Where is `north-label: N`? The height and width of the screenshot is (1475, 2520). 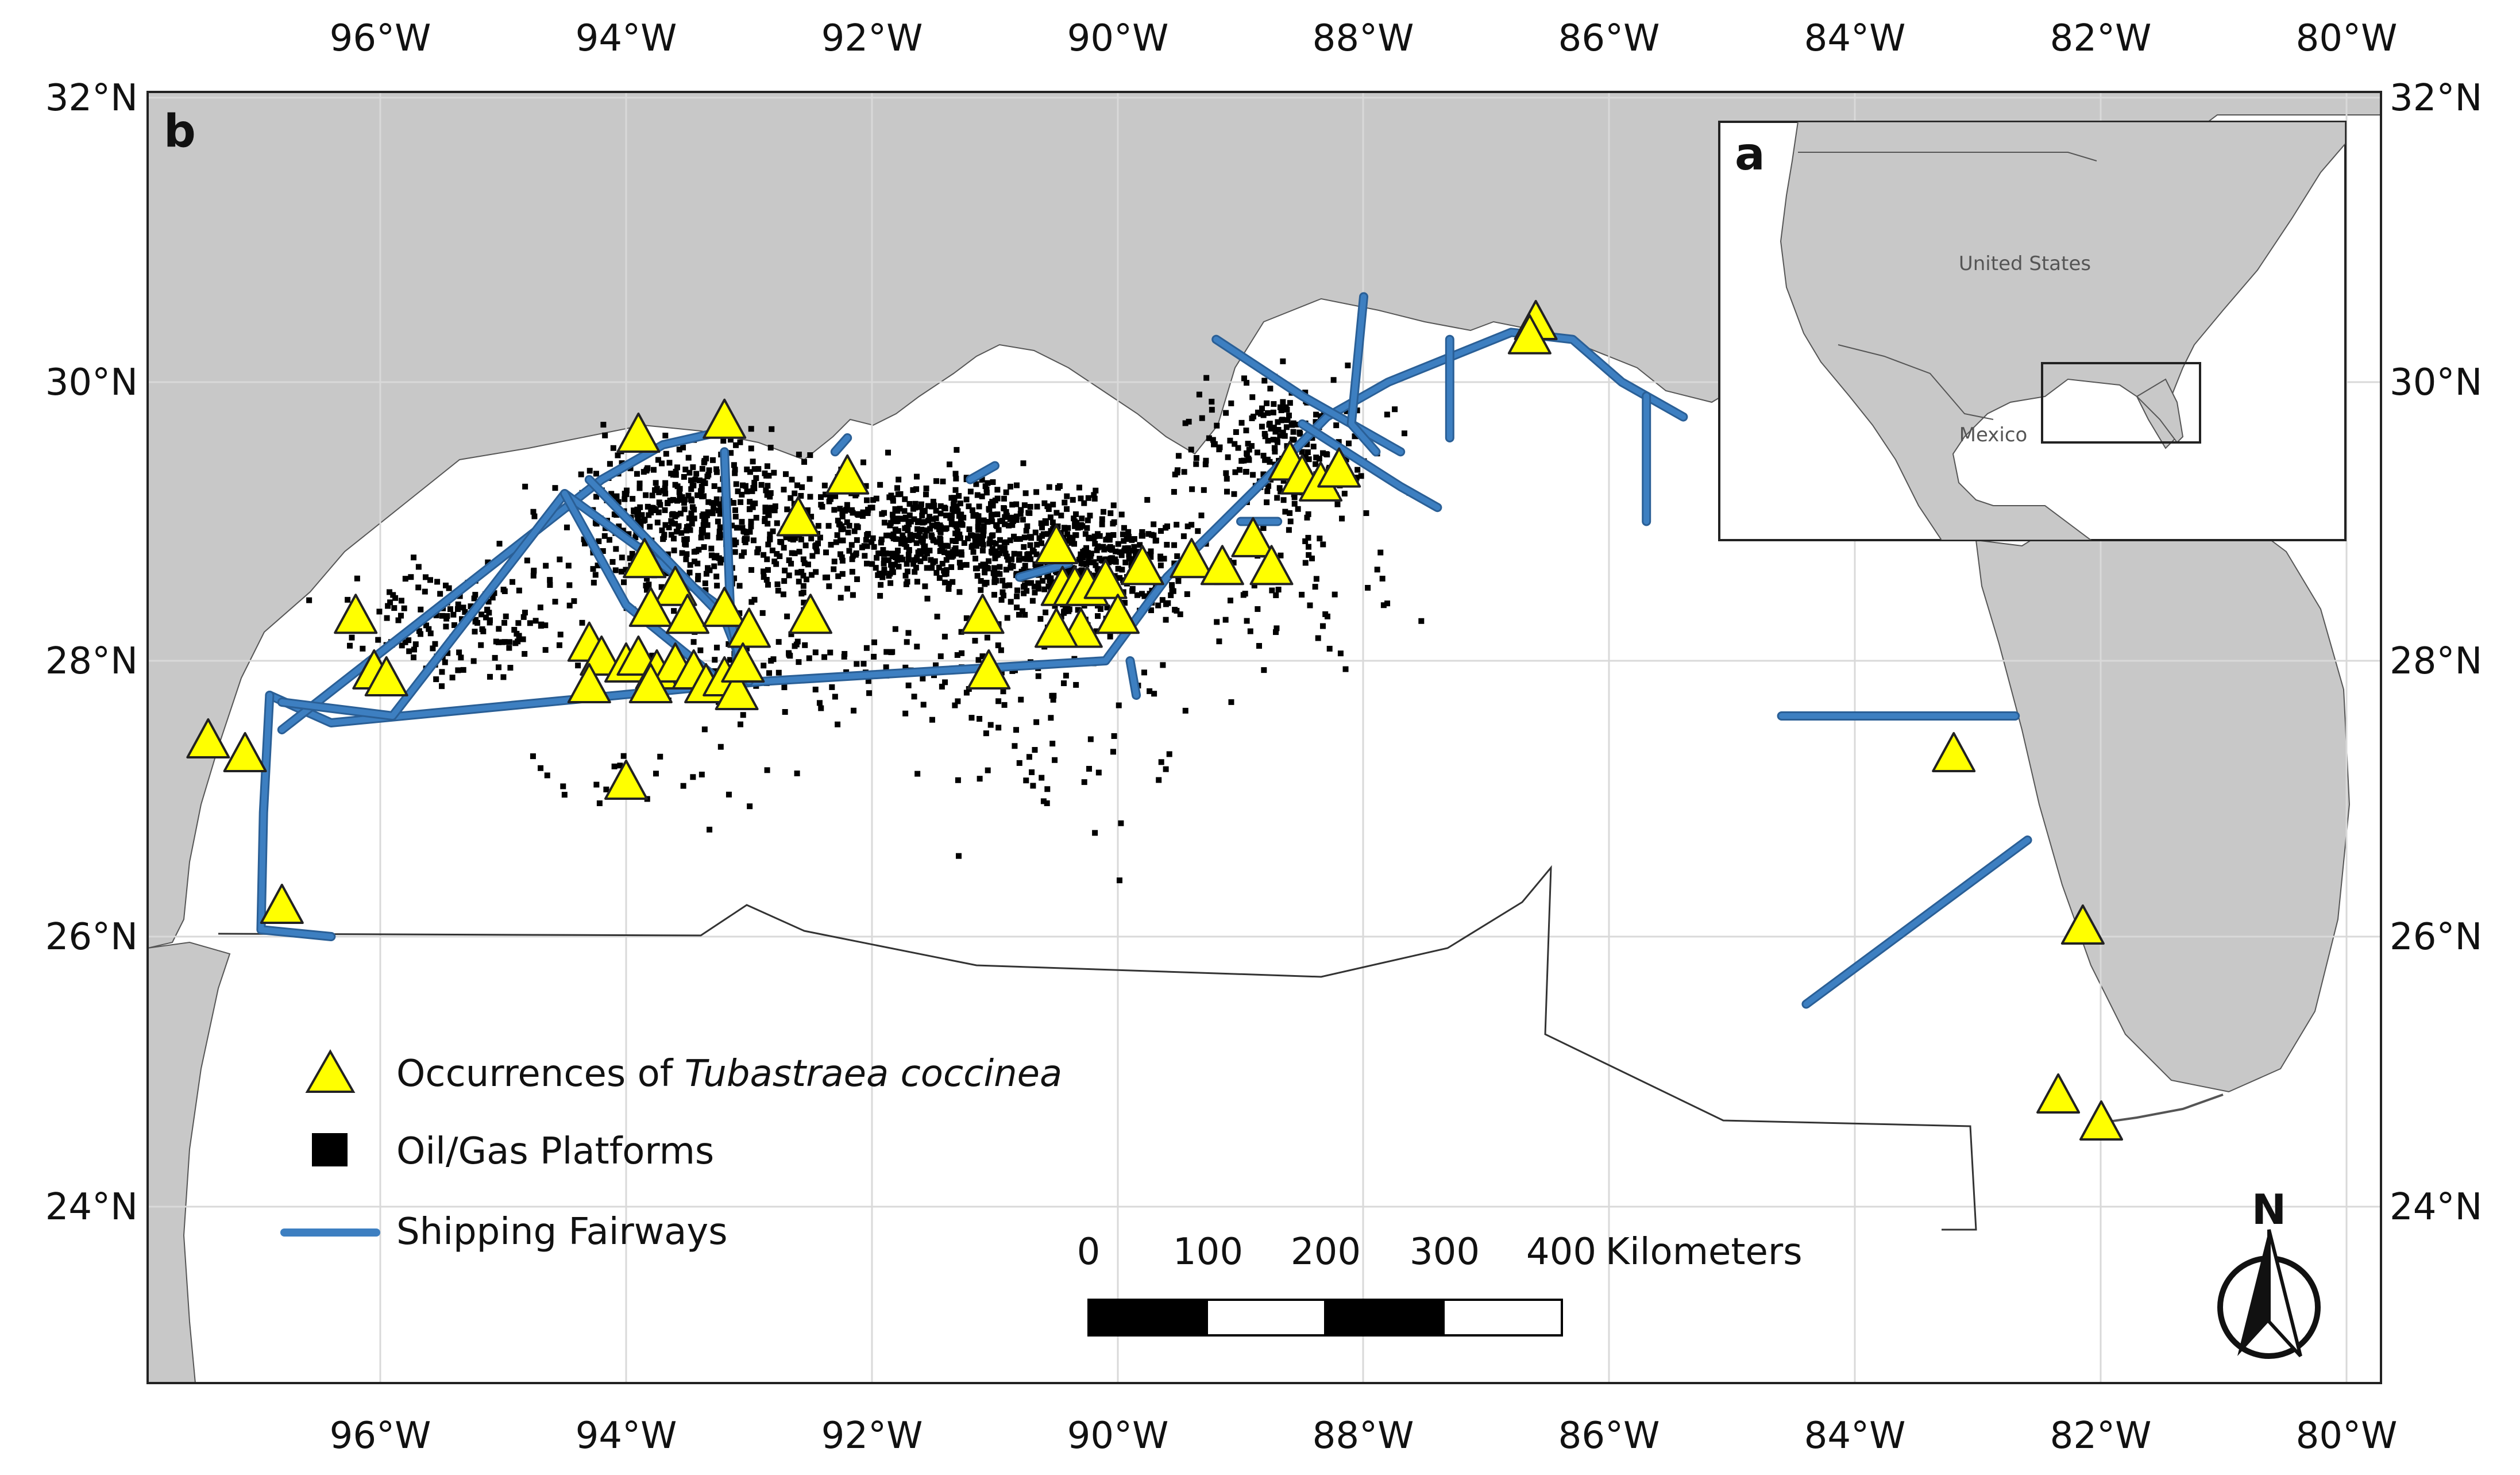 north-label: N is located at coordinates (2269, 1209).